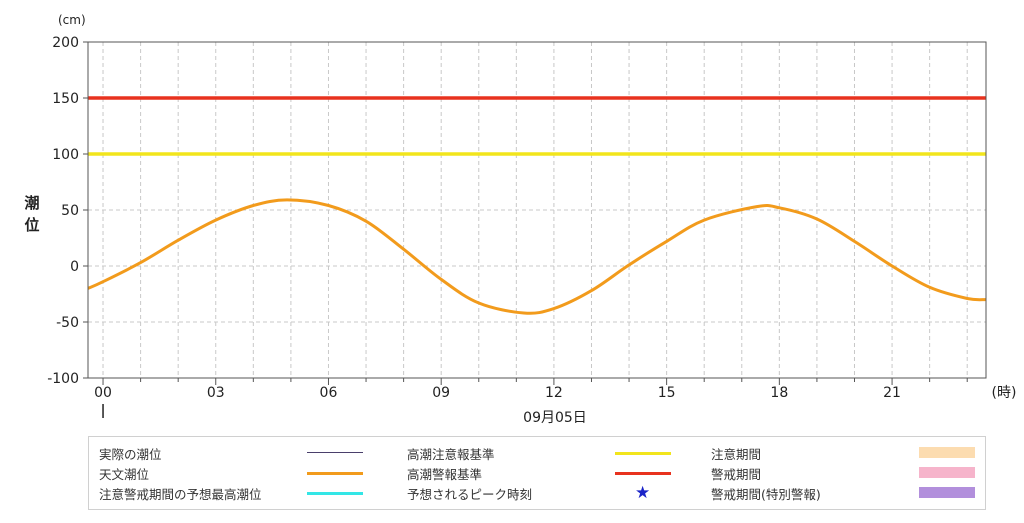 The image size is (1024, 523). I want to click on legend-item: 予想されるピーク時刻, so click(469, 493).